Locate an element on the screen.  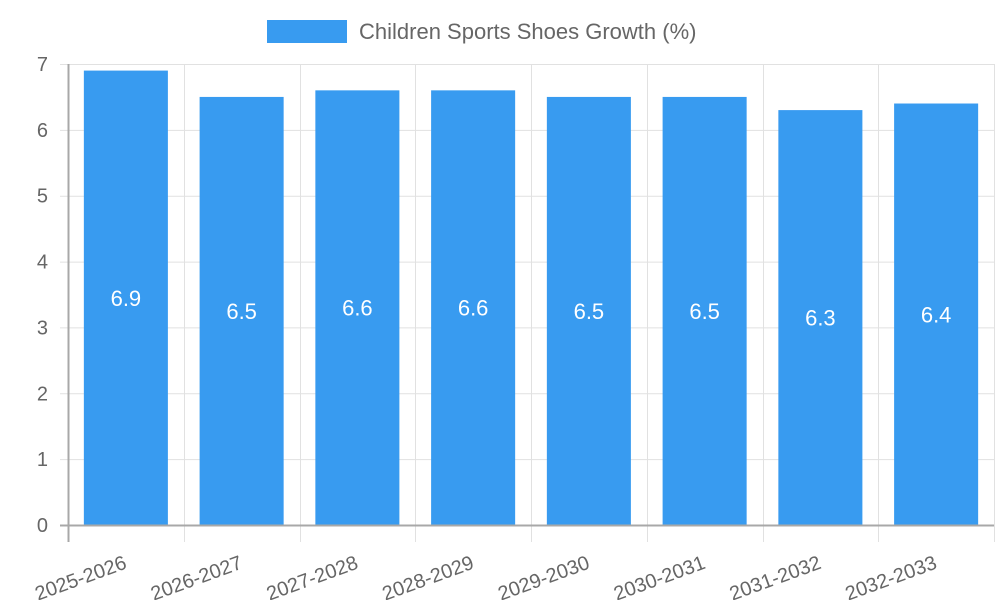
x-tick-label: 2032-2033 is located at coordinates (890, 576).